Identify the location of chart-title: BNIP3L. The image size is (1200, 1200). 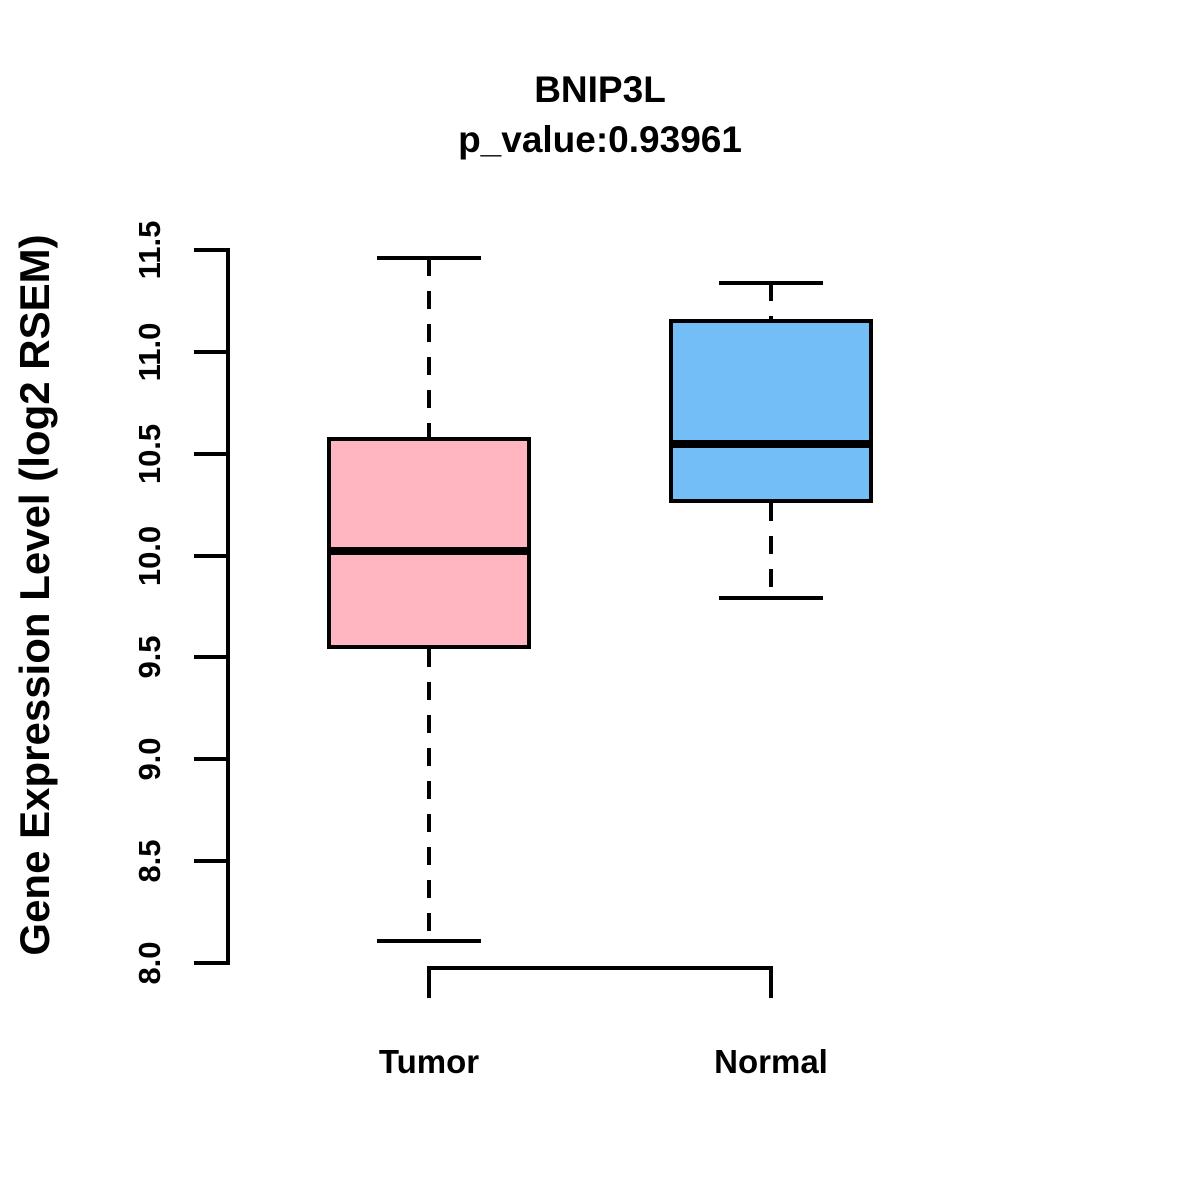
(600, 89).